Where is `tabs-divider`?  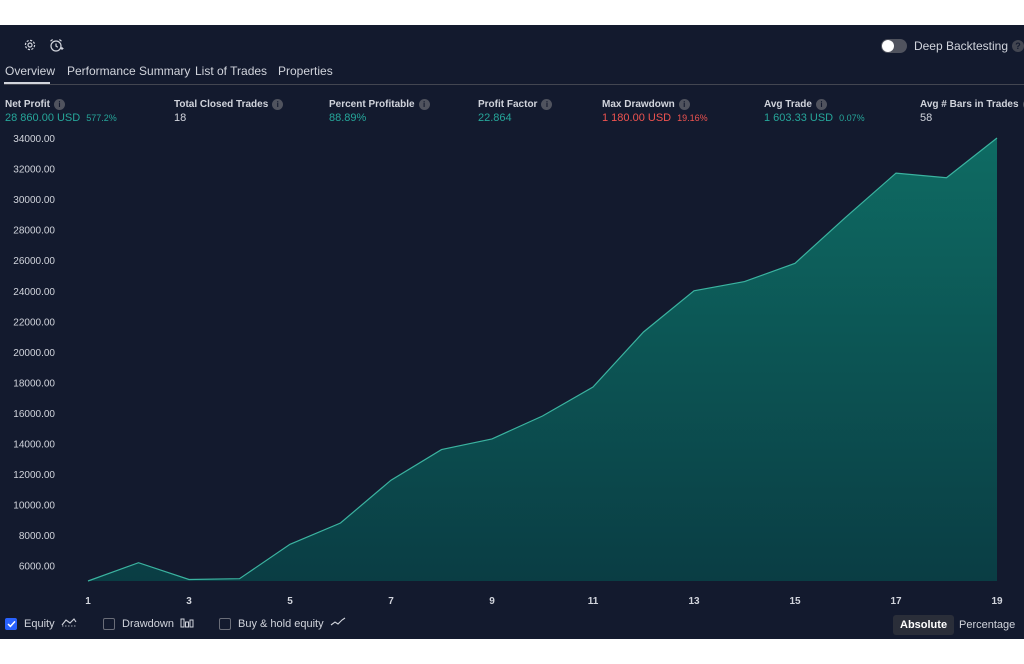 tabs-divider is located at coordinates (514, 84).